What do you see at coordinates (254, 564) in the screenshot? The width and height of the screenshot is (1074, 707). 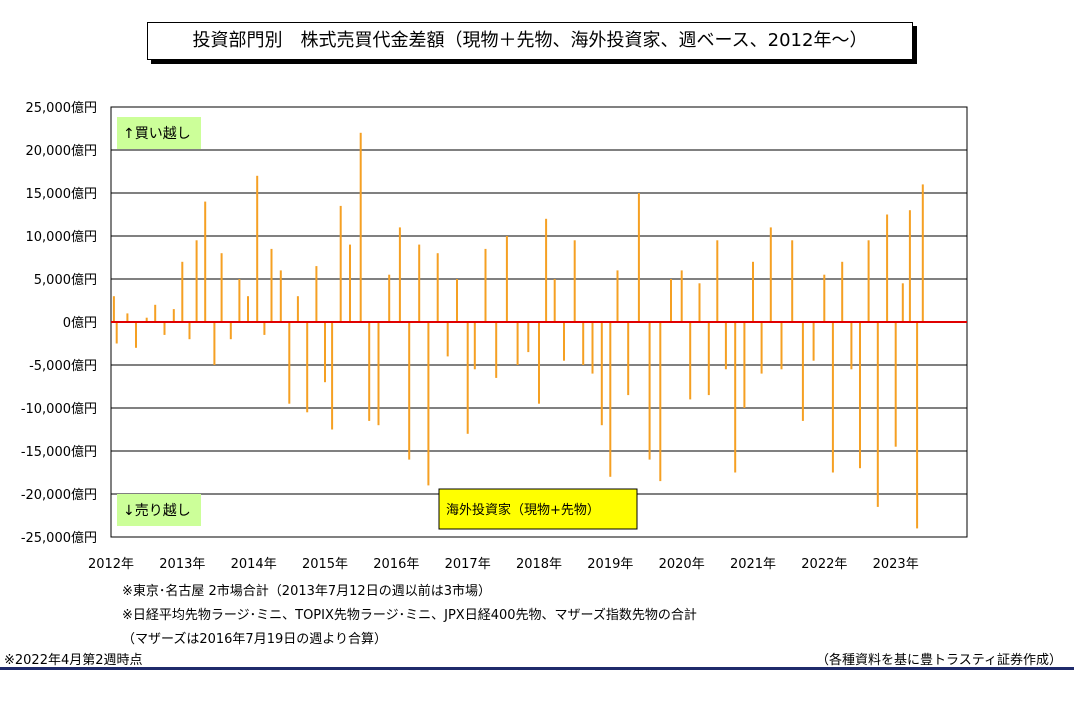 I see `x-tick-label: 2014年` at bounding box center [254, 564].